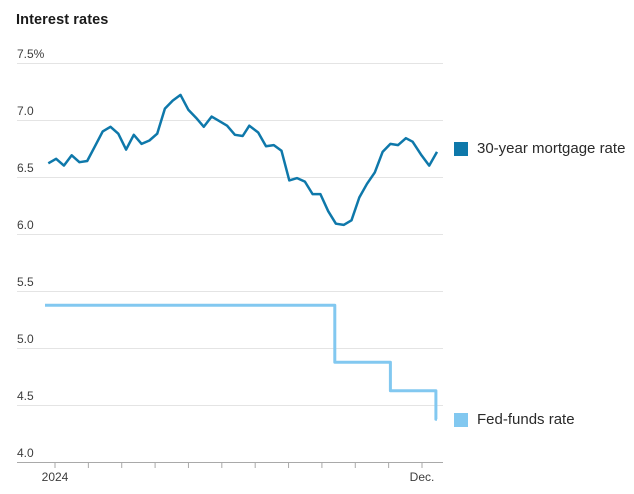  What do you see at coordinates (422, 477) in the screenshot?
I see `x-tick-label-dec: Dec.` at bounding box center [422, 477].